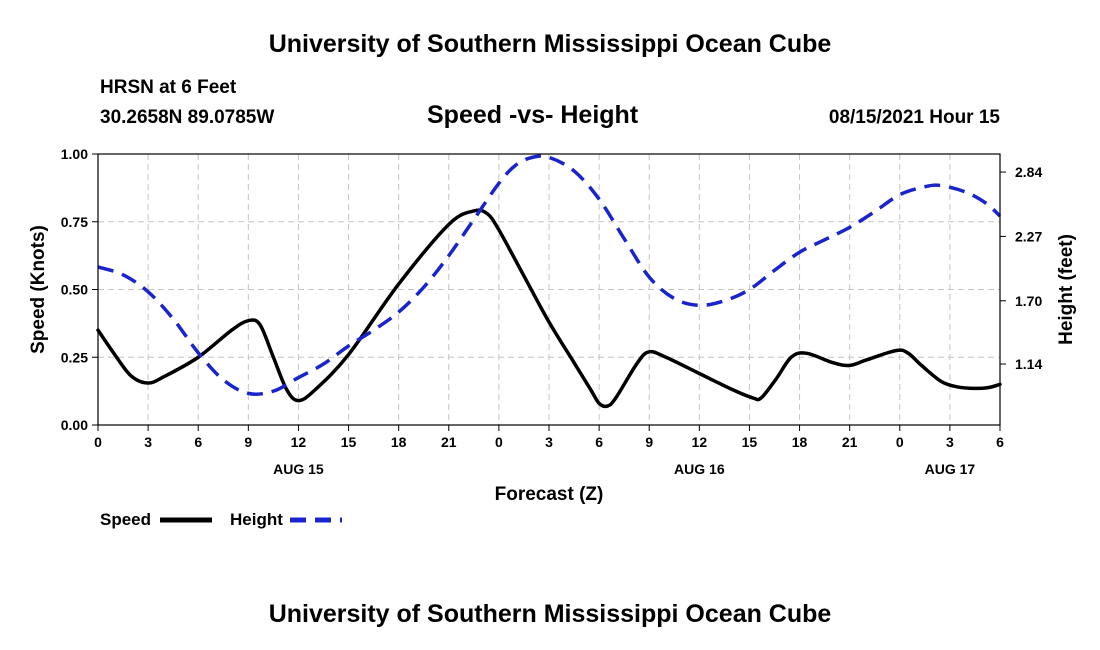 The image size is (1100, 650). Describe the element at coordinates (74, 222) in the screenshot. I see `y-tick-label: 0.75` at that location.